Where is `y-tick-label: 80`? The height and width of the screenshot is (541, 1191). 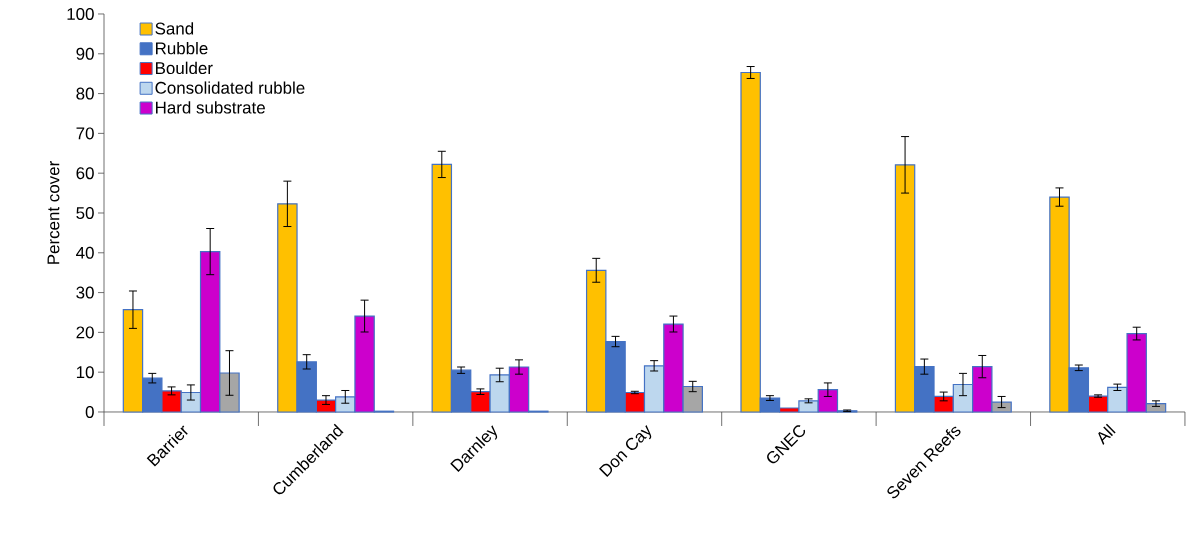 y-tick-label: 80 is located at coordinates (85, 93).